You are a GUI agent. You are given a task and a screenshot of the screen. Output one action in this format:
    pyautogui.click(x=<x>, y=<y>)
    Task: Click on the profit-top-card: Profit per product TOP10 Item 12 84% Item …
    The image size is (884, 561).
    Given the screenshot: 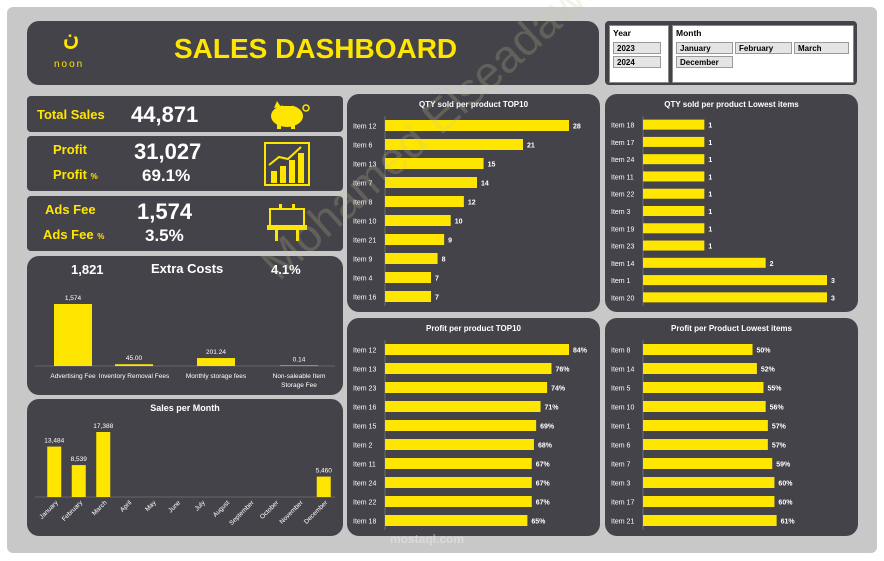 What is the action you would take?
    pyautogui.click(x=473, y=427)
    